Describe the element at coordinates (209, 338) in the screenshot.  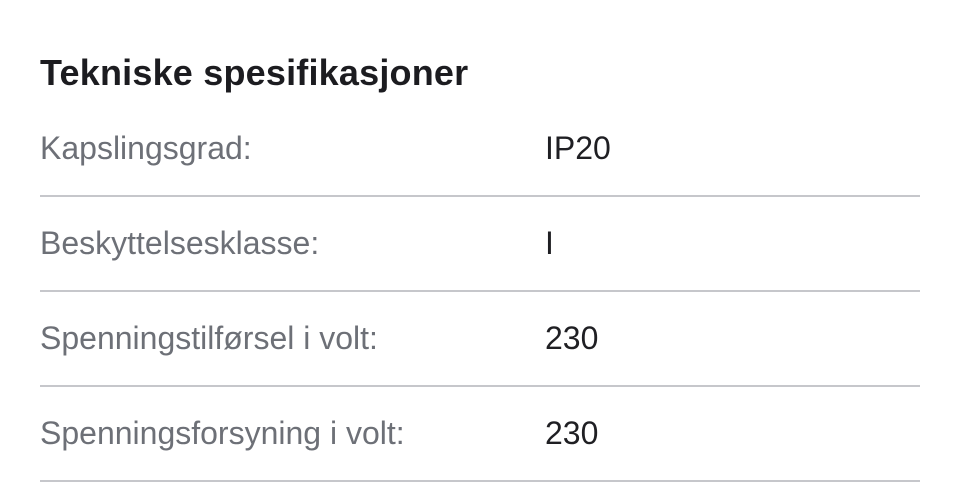
I see `spec-label: Spenningstilførsel i volt:` at that location.